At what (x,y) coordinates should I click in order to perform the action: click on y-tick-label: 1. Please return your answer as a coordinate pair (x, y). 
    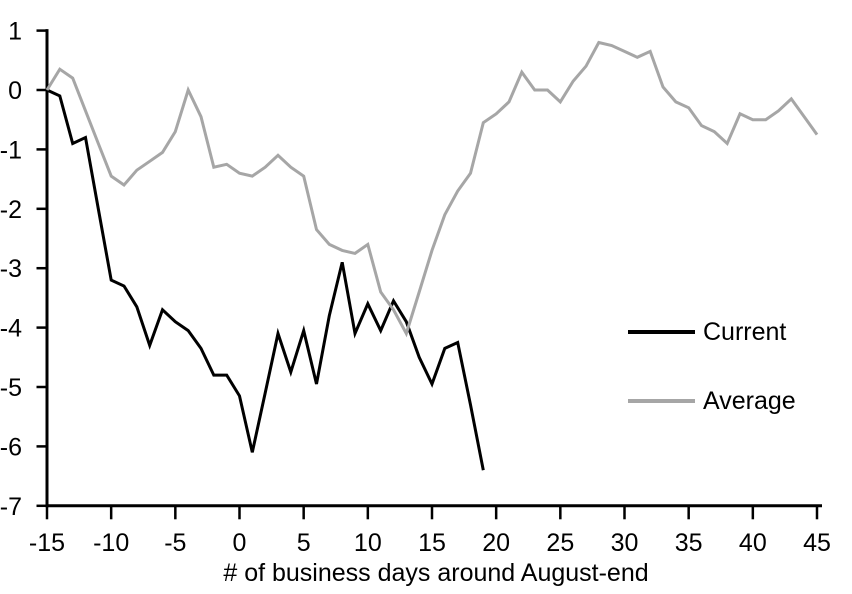
    Looking at the image, I should click on (15, 32).